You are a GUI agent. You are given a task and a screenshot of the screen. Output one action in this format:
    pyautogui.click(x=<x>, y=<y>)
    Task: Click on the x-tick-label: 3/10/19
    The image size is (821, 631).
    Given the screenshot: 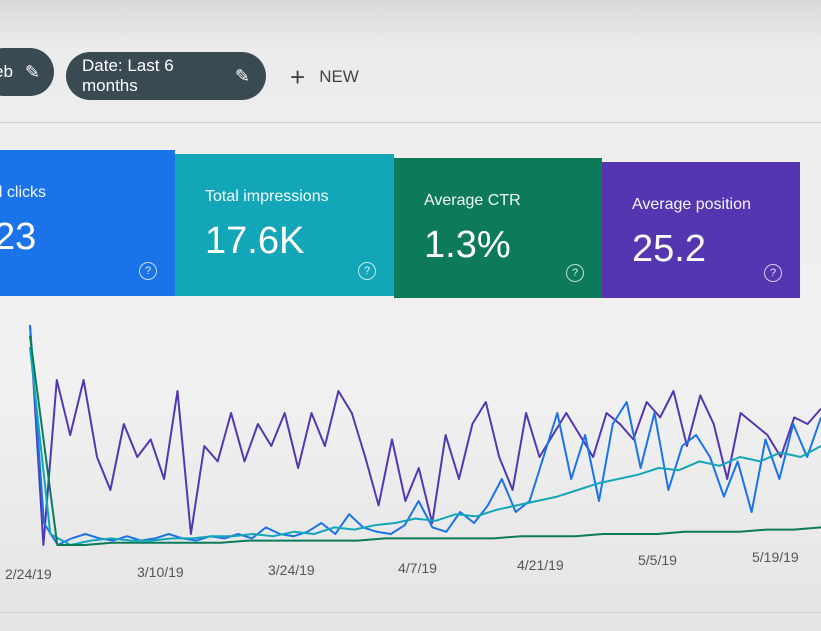 What is the action you would take?
    pyautogui.click(x=160, y=572)
    